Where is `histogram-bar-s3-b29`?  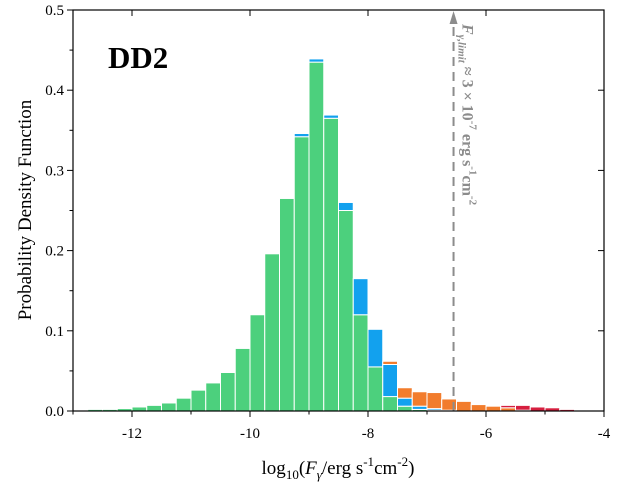 histogram-bar-s3-b29 is located at coordinates (523, 407).